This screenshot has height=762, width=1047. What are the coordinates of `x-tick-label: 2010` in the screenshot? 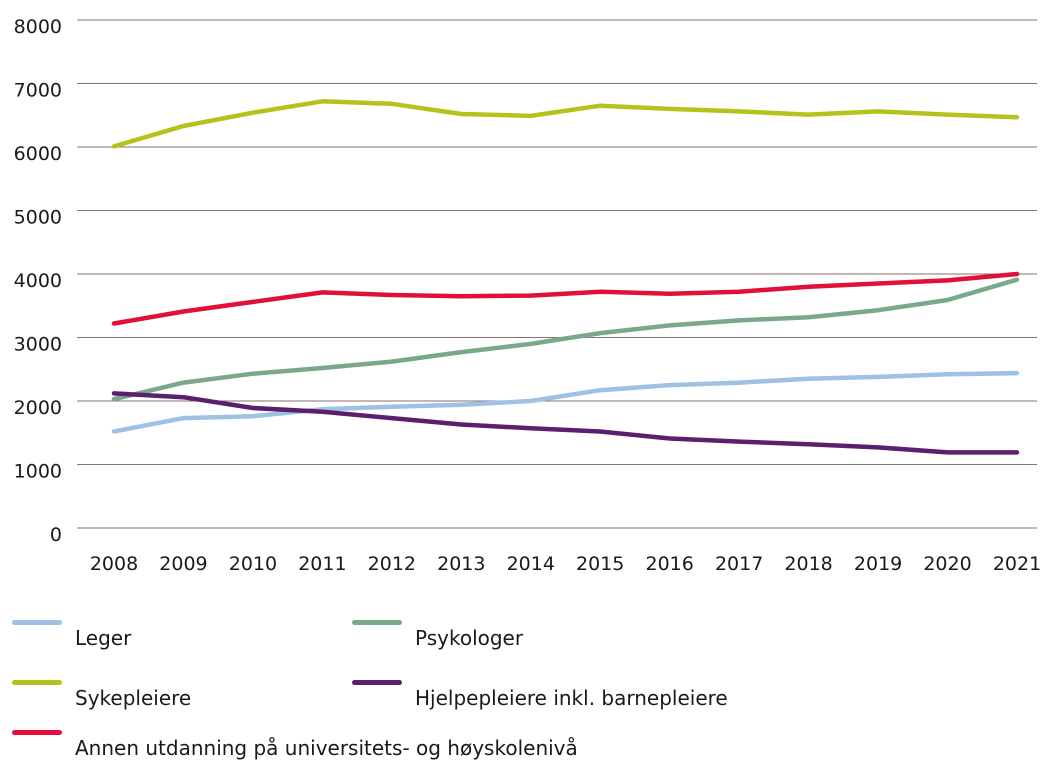 It's located at (253, 564).